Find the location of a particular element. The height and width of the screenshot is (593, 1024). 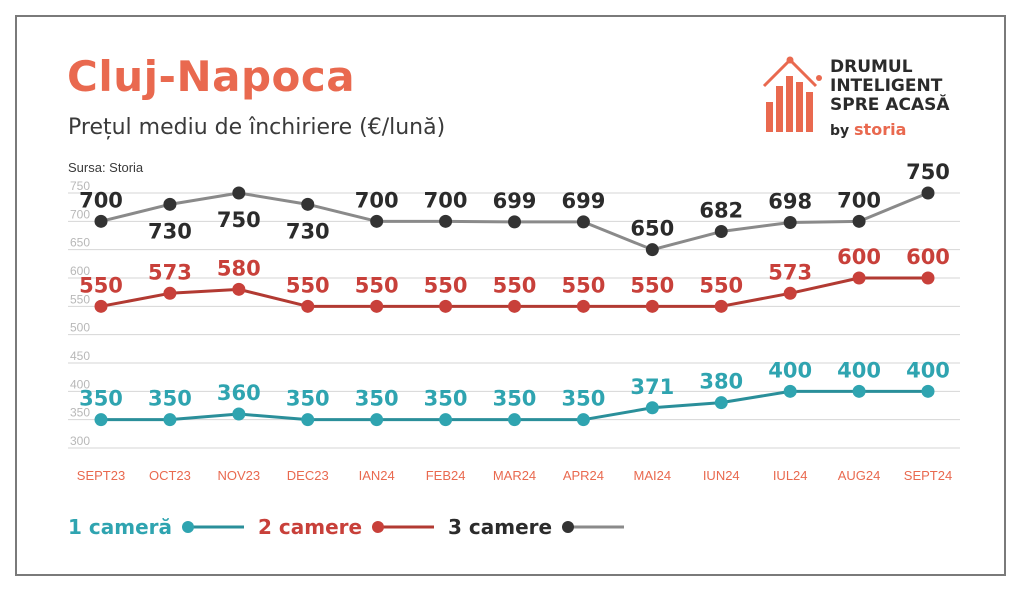

x-tick-label: FEB24 is located at coordinates (446, 475).